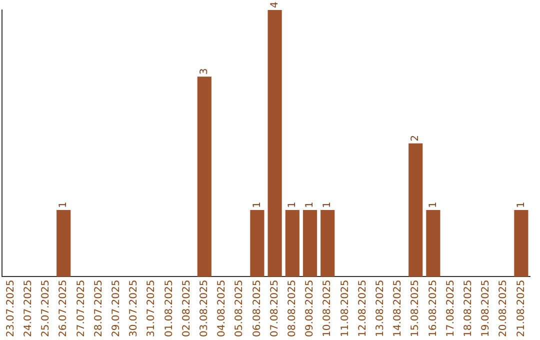  What do you see at coordinates (186, 309) in the screenshot?
I see `x-tick-label: 02.08.2025` at bounding box center [186, 309].